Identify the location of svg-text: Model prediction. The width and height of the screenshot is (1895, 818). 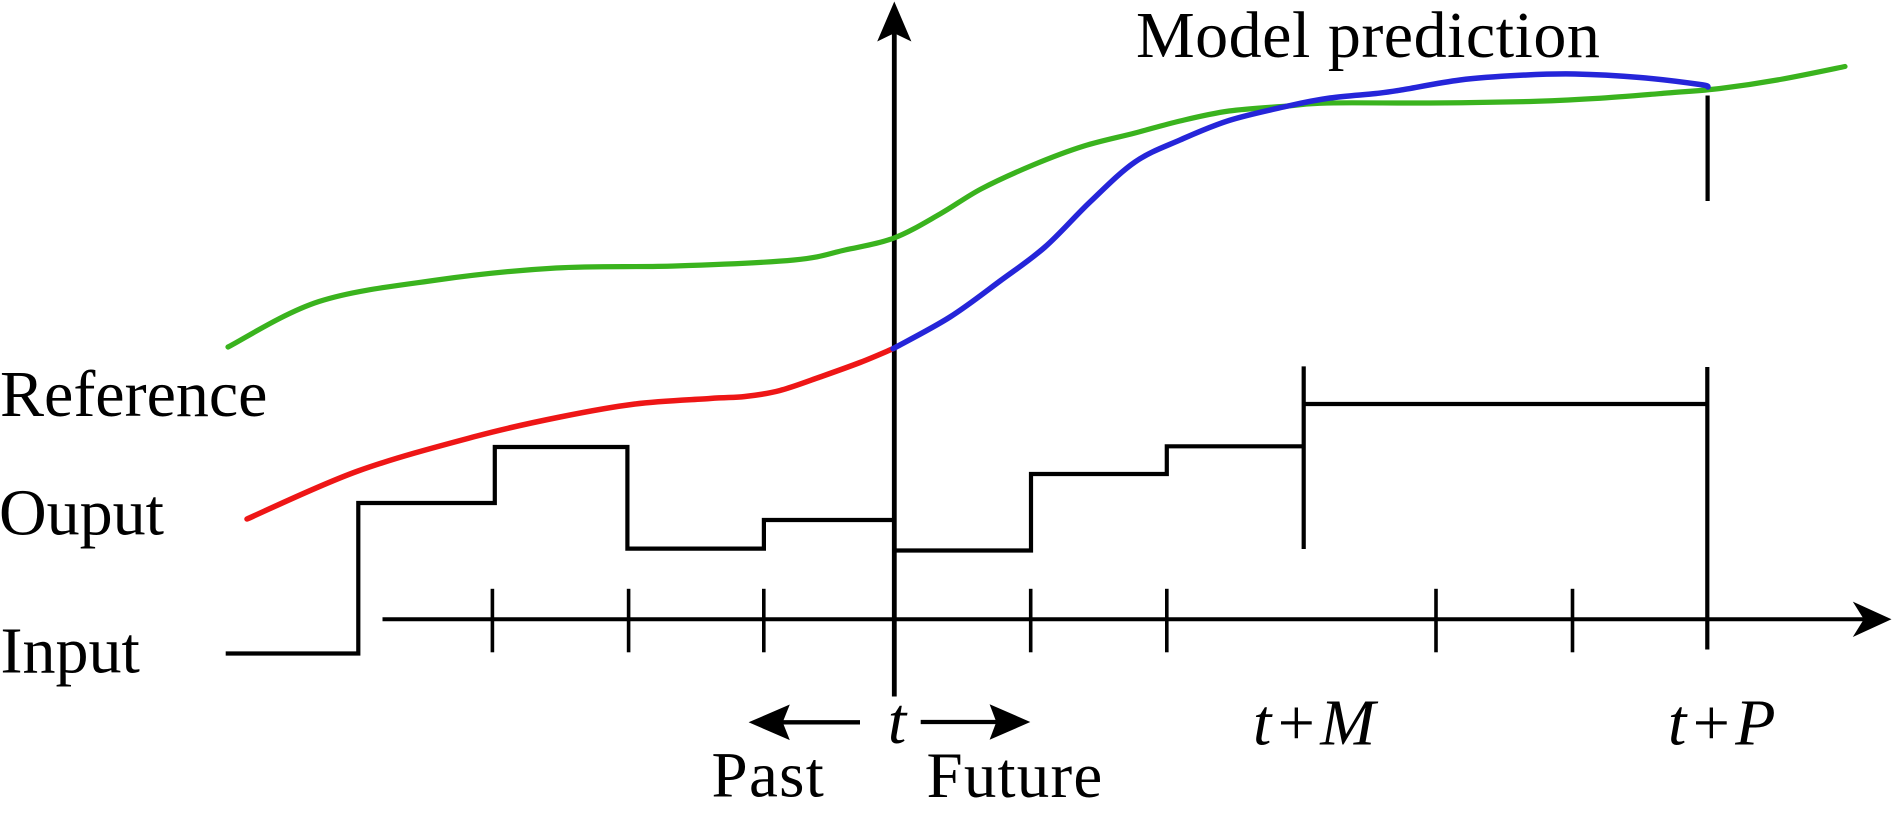
(1368, 36).